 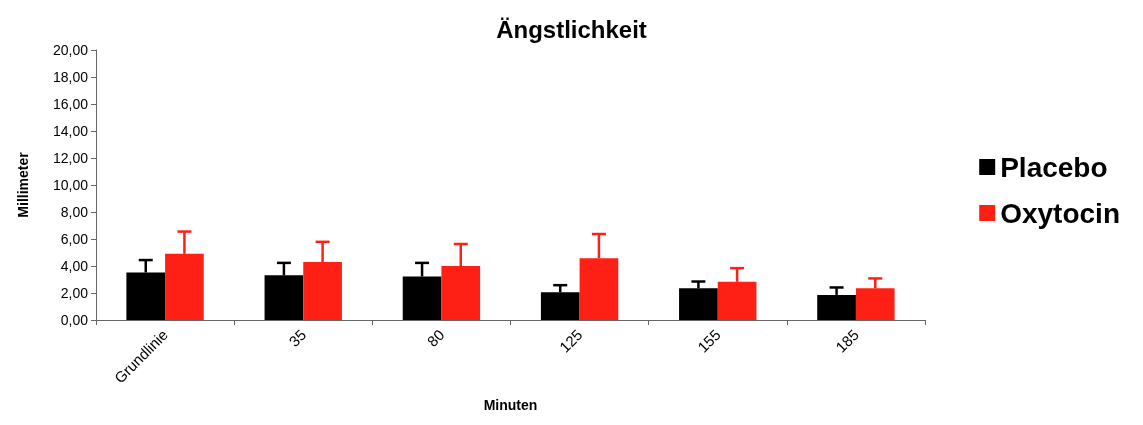 What do you see at coordinates (74, 266) in the screenshot?
I see `y-tick-label: 4,00` at bounding box center [74, 266].